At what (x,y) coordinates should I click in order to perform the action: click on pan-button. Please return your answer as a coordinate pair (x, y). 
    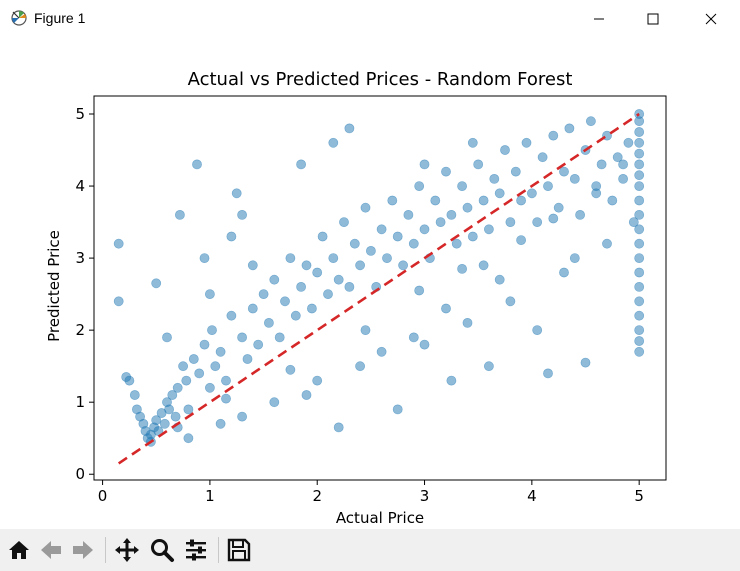
    Looking at the image, I should click on (127, 550).